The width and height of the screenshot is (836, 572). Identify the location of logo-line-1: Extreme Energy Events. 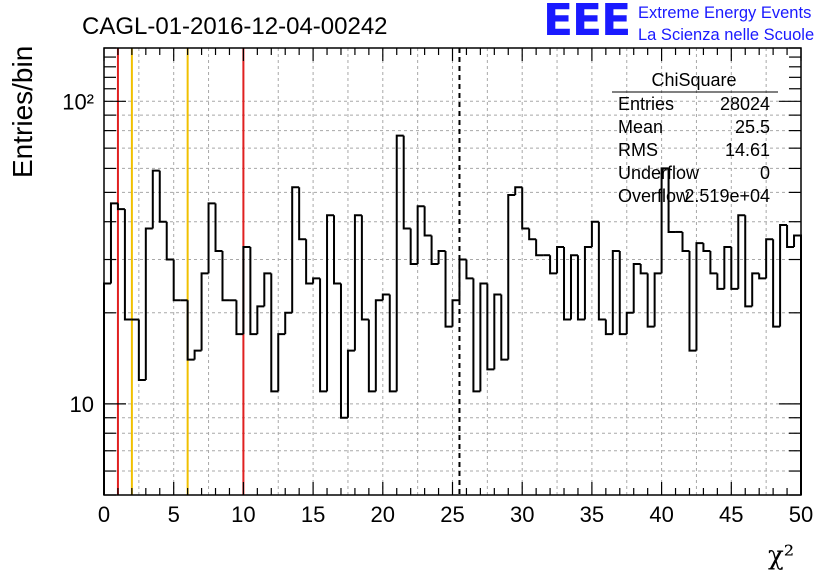
(725, 13).